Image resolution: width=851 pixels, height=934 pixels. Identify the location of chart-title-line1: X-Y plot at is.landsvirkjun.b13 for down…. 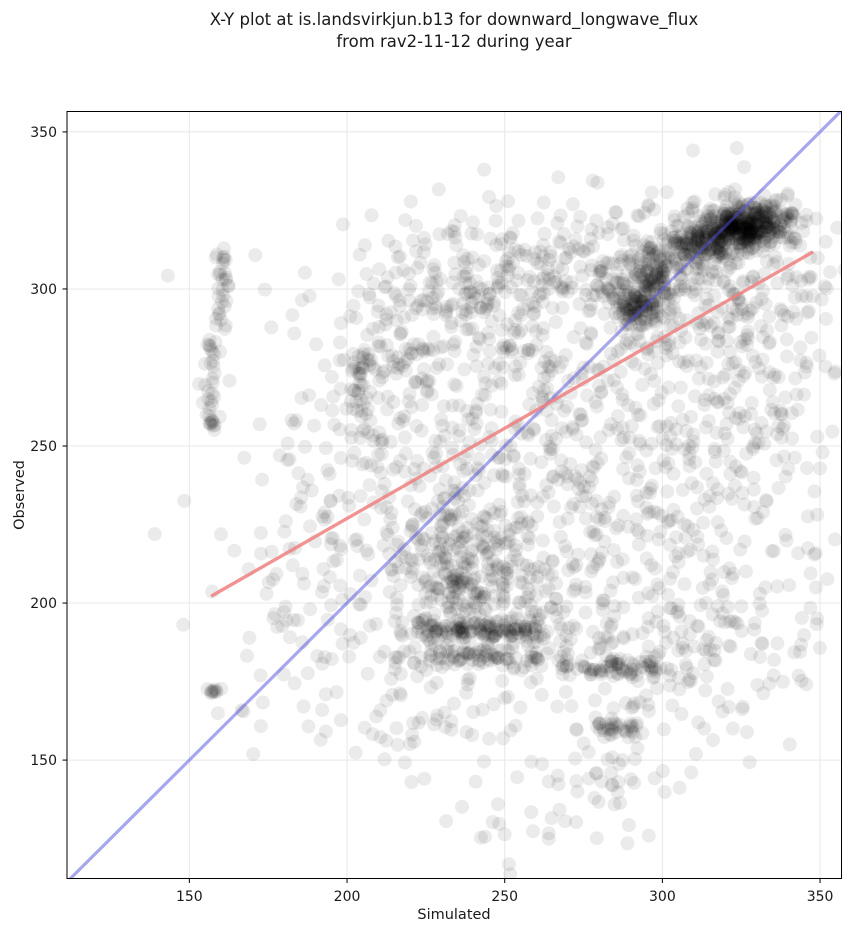
(454, 20).